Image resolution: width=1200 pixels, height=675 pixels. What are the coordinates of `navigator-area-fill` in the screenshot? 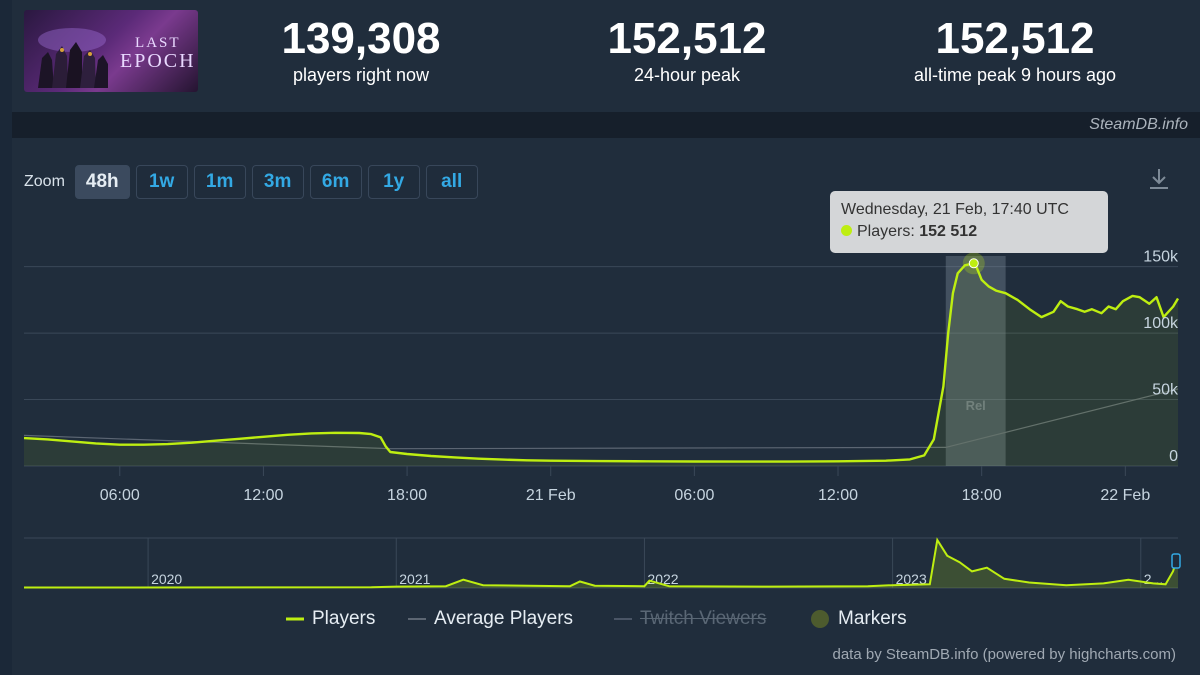 It's located at (601, 564).